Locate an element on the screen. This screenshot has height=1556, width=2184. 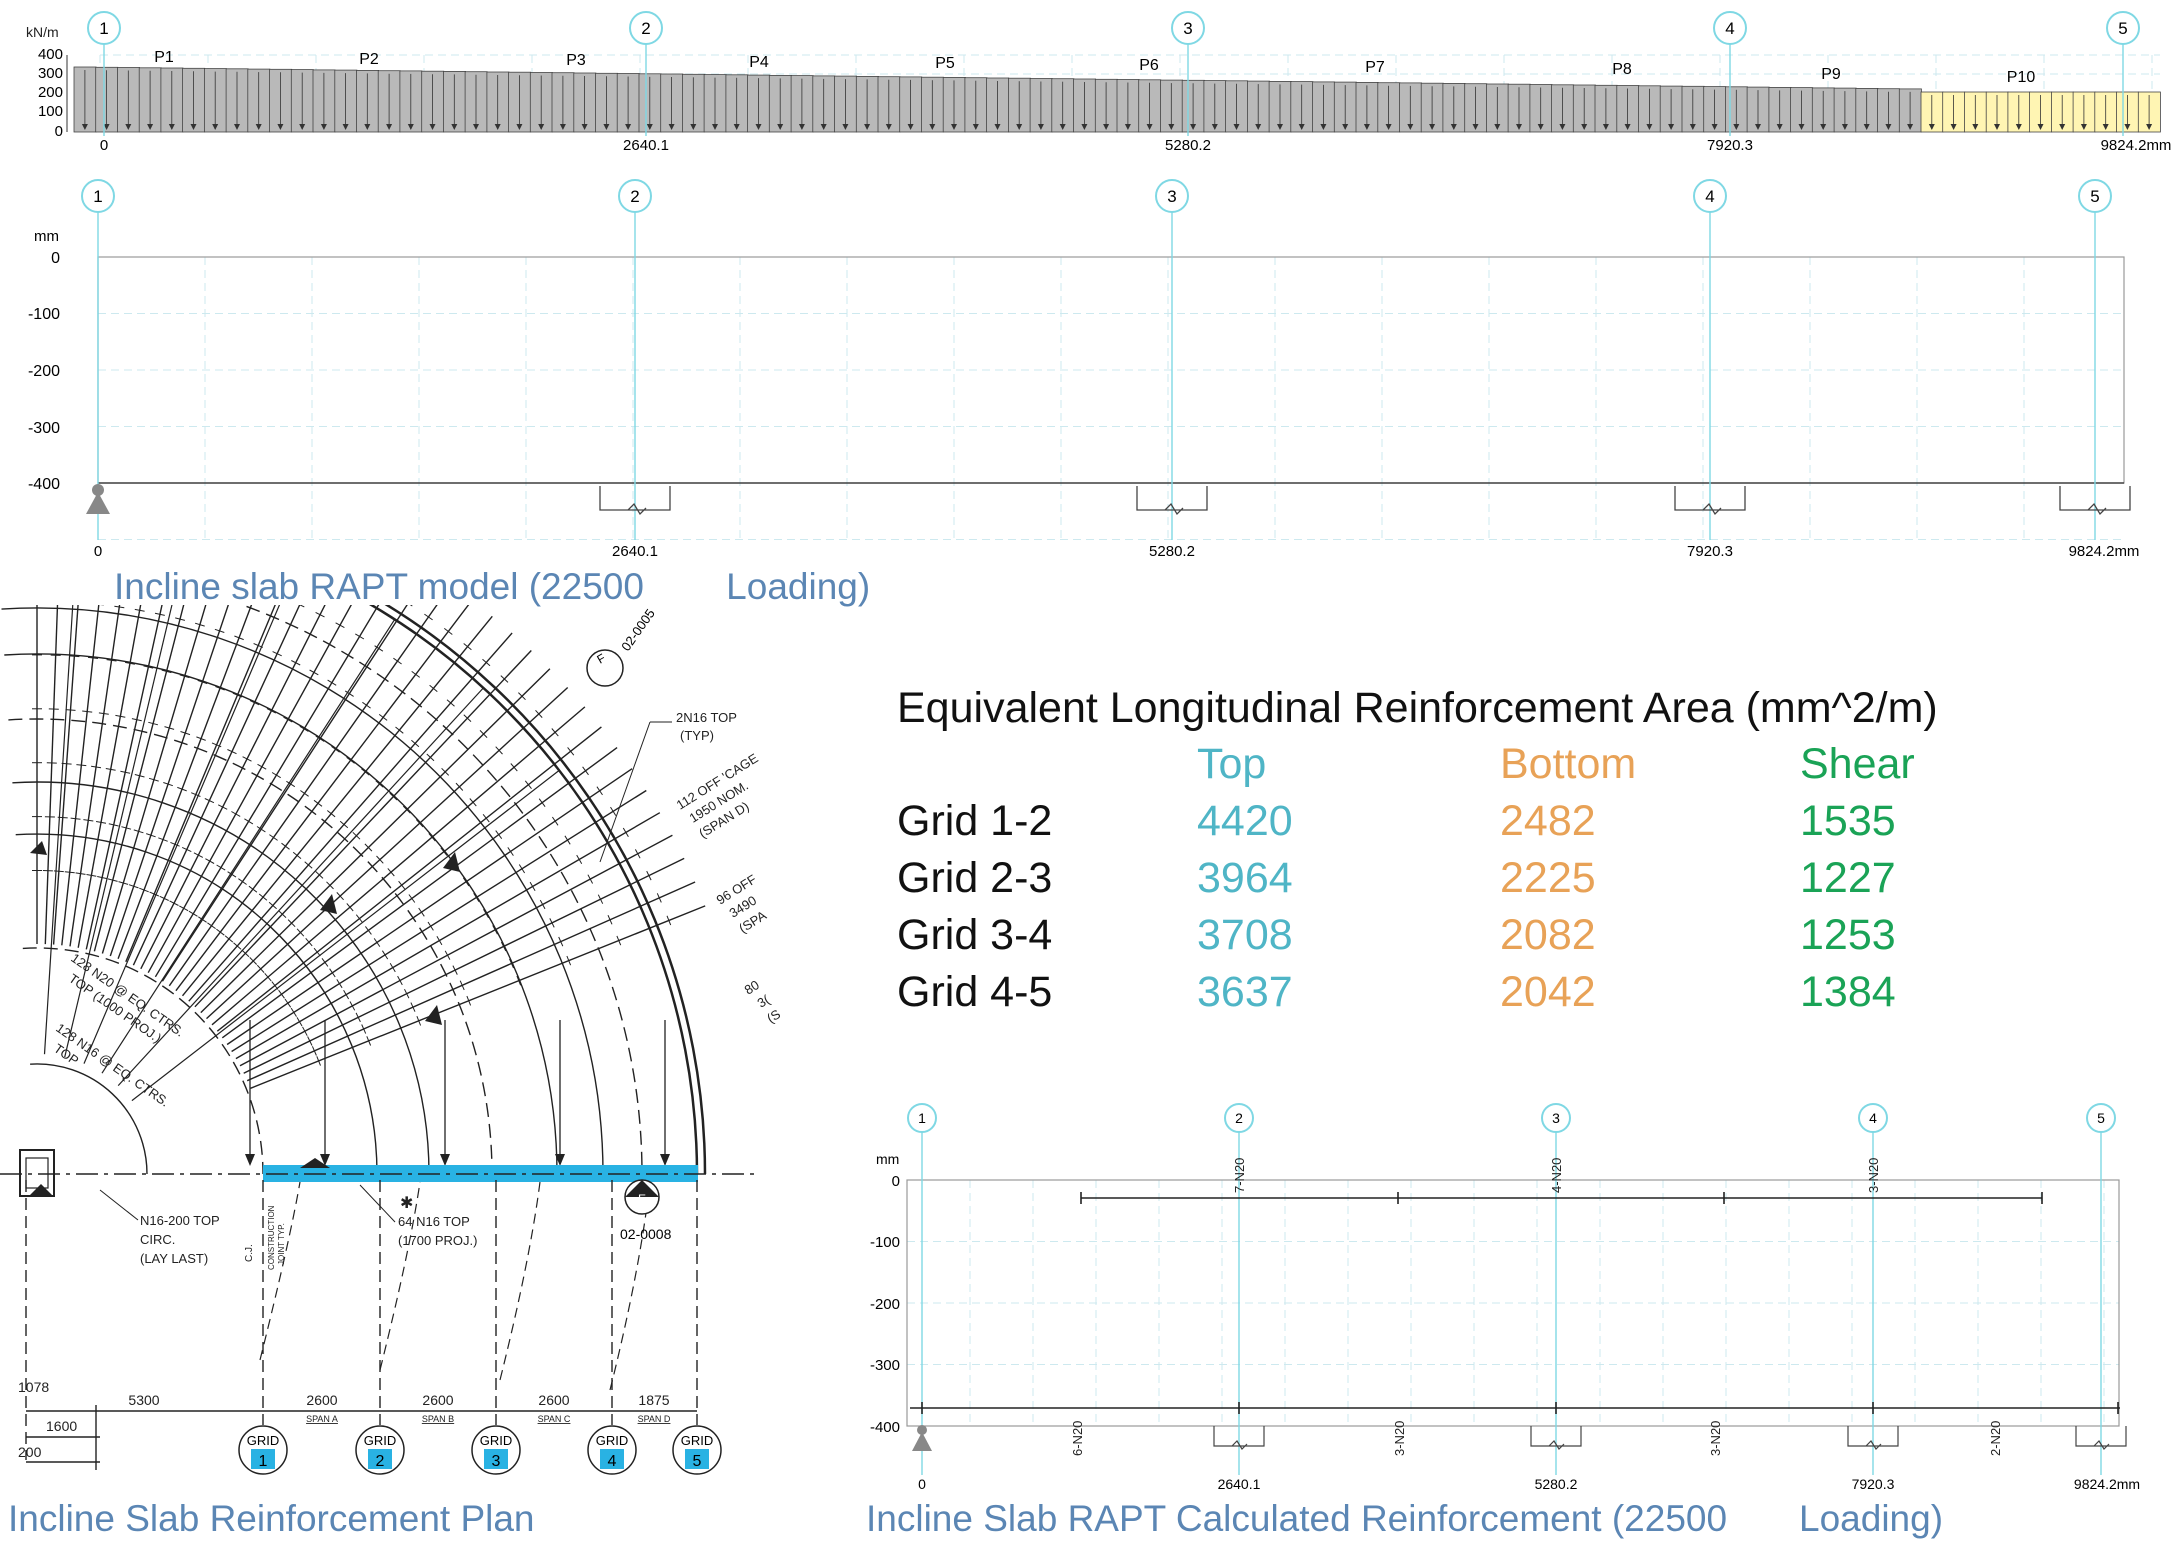
shear-value: 1535 is located at coordinates (1848, 821).